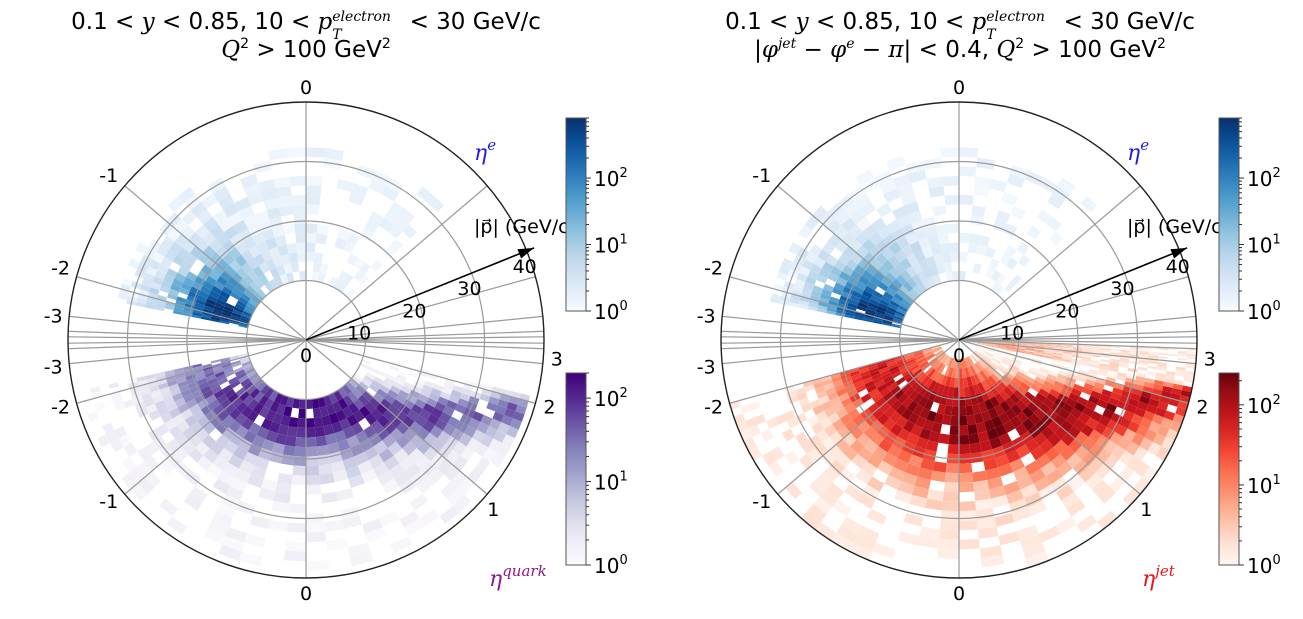 This screenshot has height=619, width=1303. I want to click on title-var-Q: Q, so click(1006, 50).